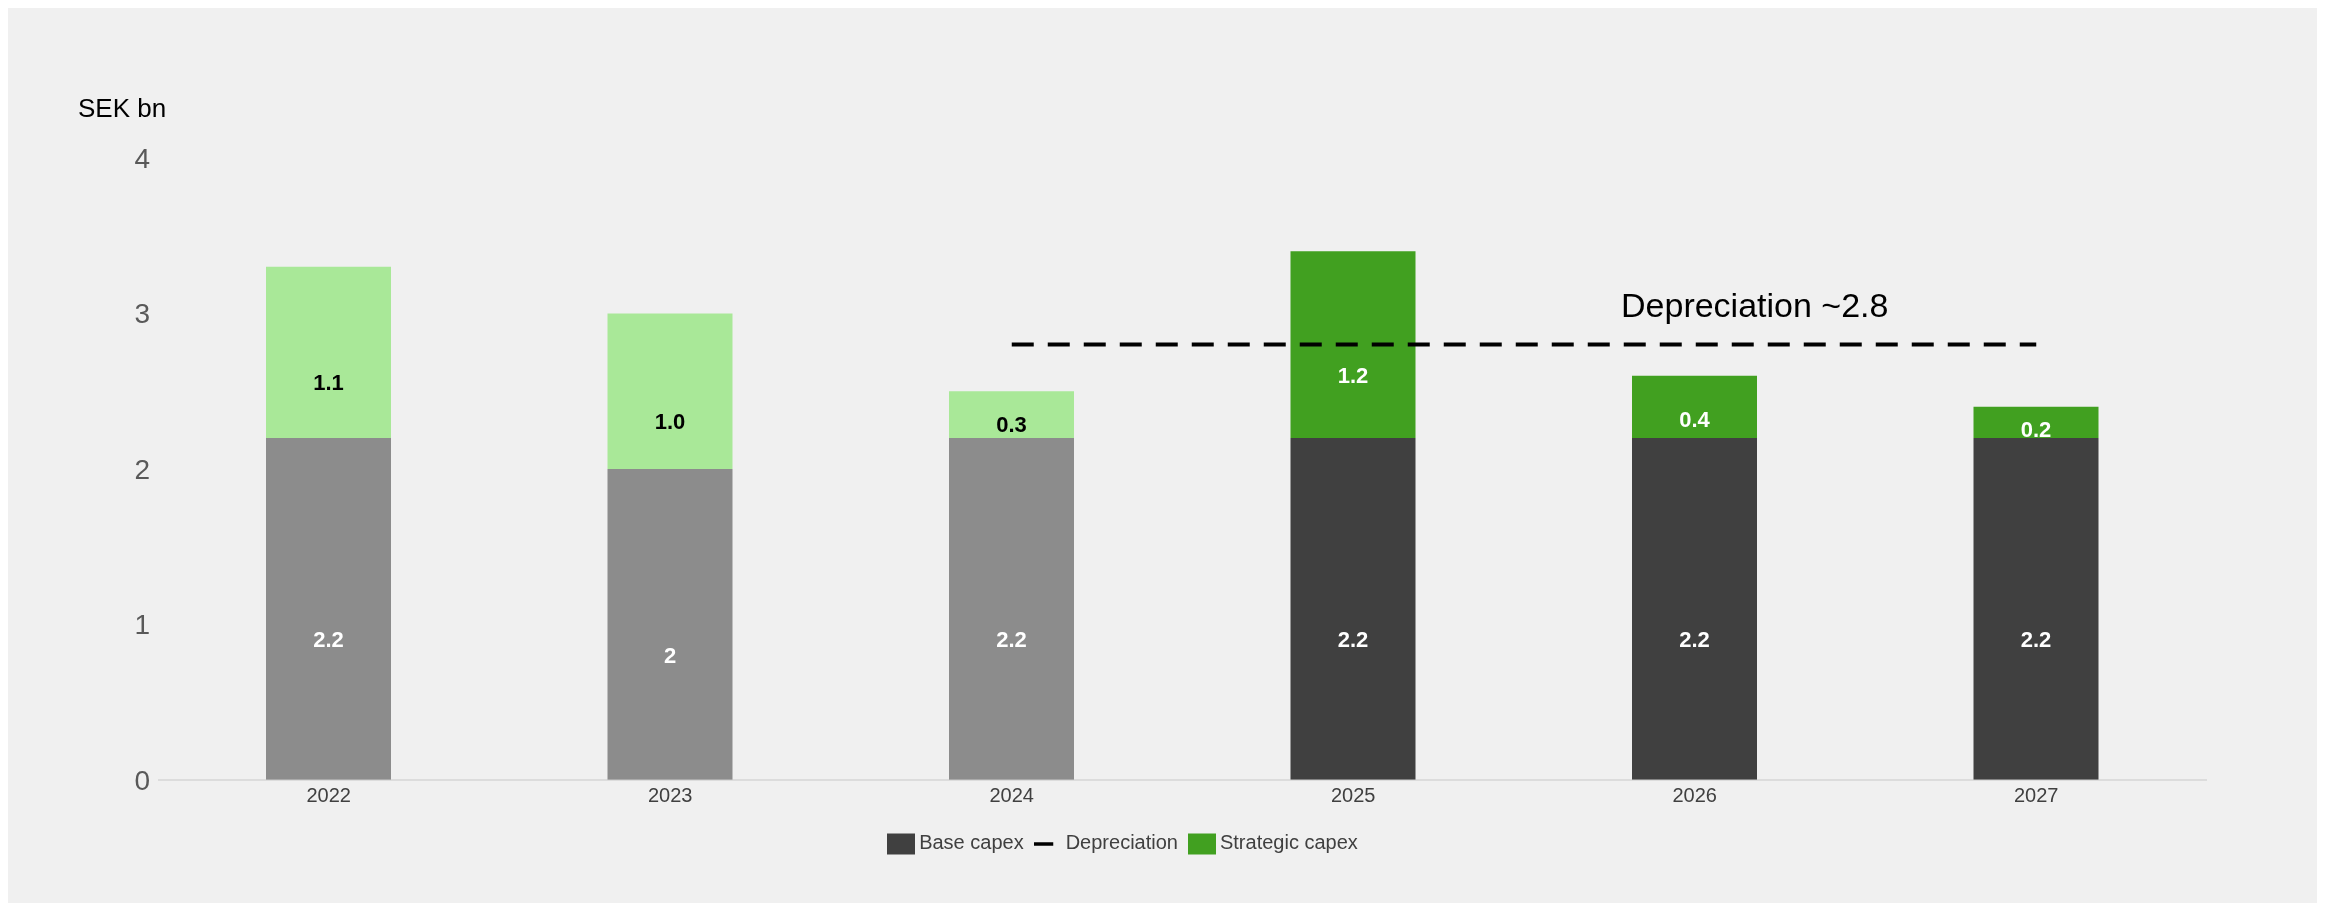 The width and height of the screenshot is (2325, 912). Describe the element at coordinates (670, 655) in the screenshot. I see `data-label: 2` at that location.